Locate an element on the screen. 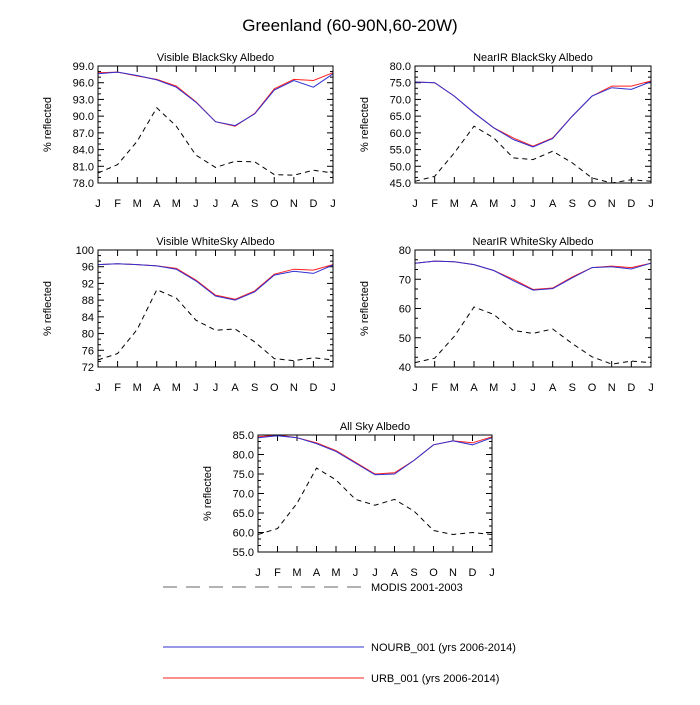  y-tick-label: 40 is located at coordinates (405, 368).